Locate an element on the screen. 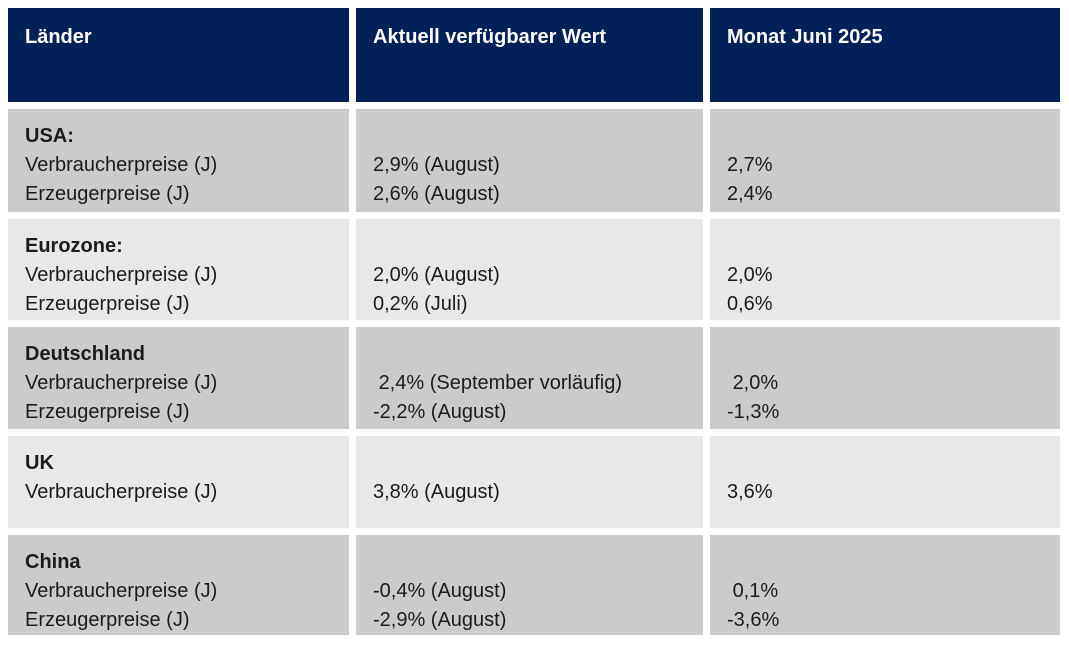 The width and height of the screenshot is (1069, 648). june-value-cell: 2,0% 0,6% is located at coordinates (885, 269).